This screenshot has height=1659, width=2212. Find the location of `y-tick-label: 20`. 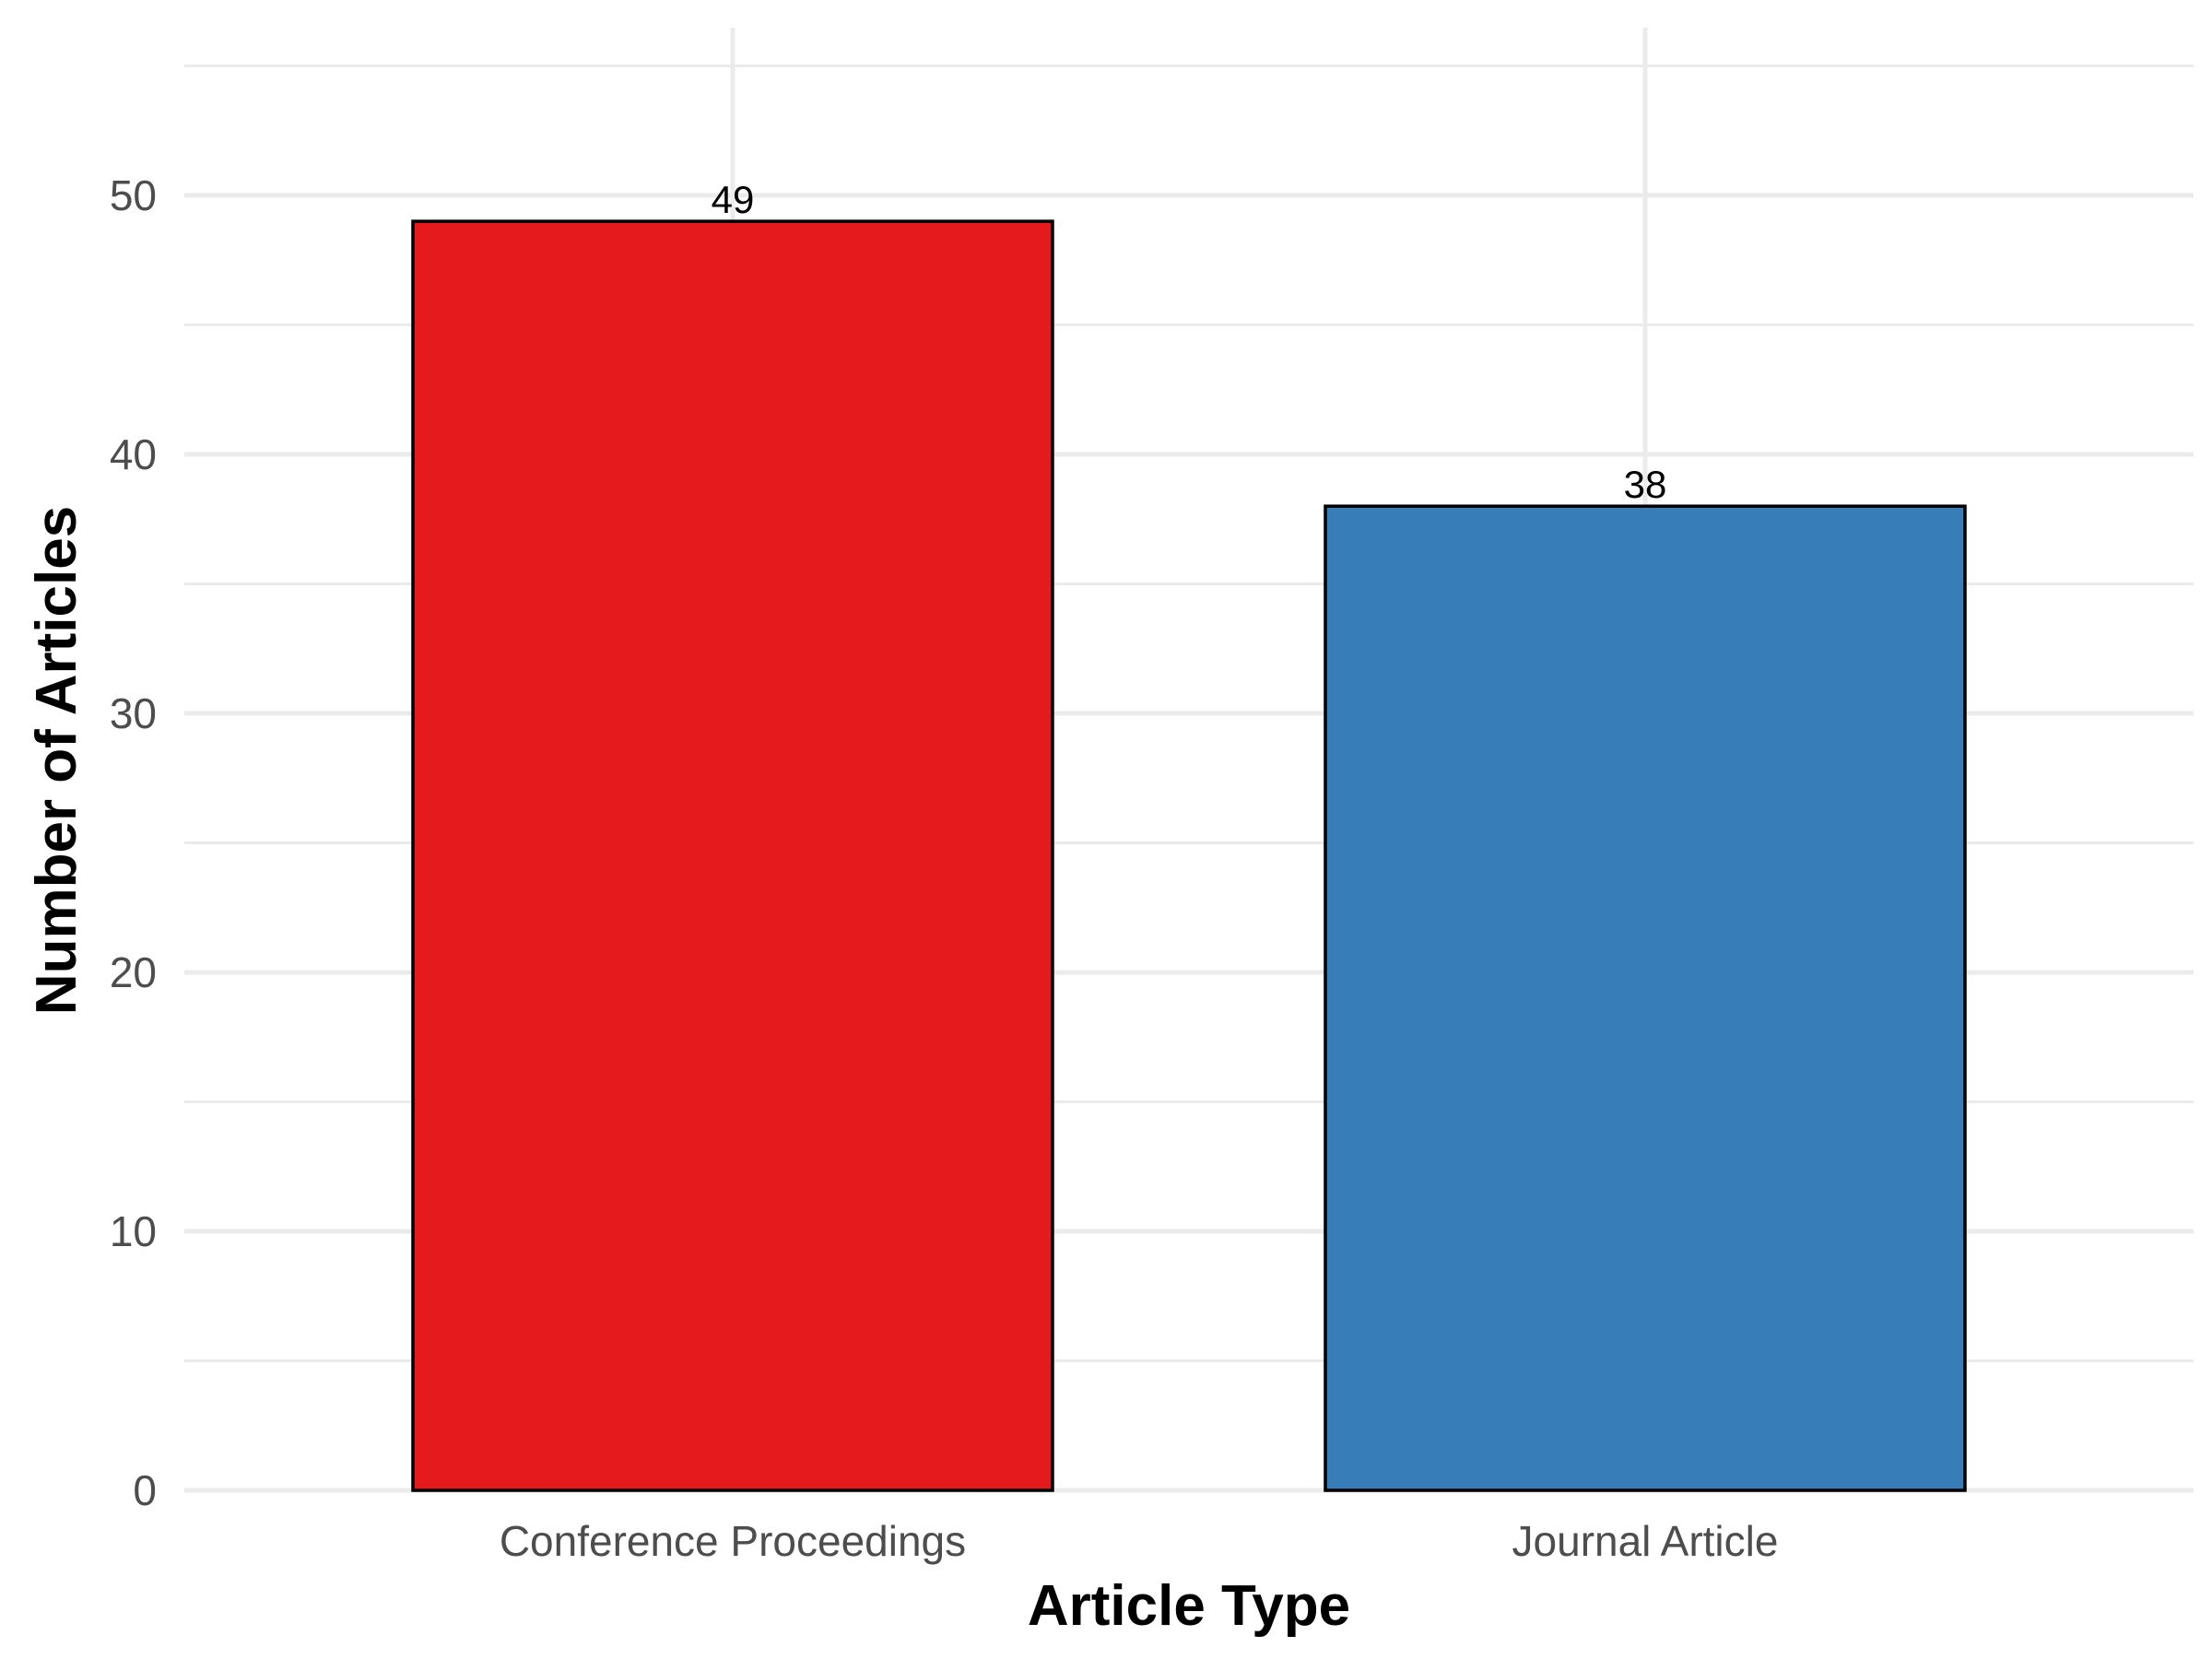

y-tick-label: 20 is located at coordinates (133, 972).